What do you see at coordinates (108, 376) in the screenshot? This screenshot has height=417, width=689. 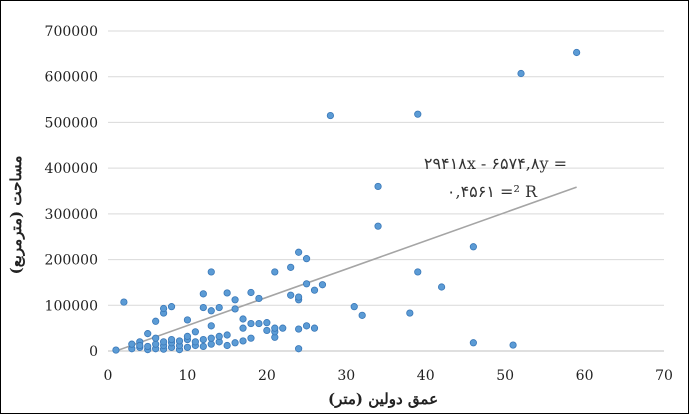 I see `x-tick-label: 0` at bounding box center [108, 376].